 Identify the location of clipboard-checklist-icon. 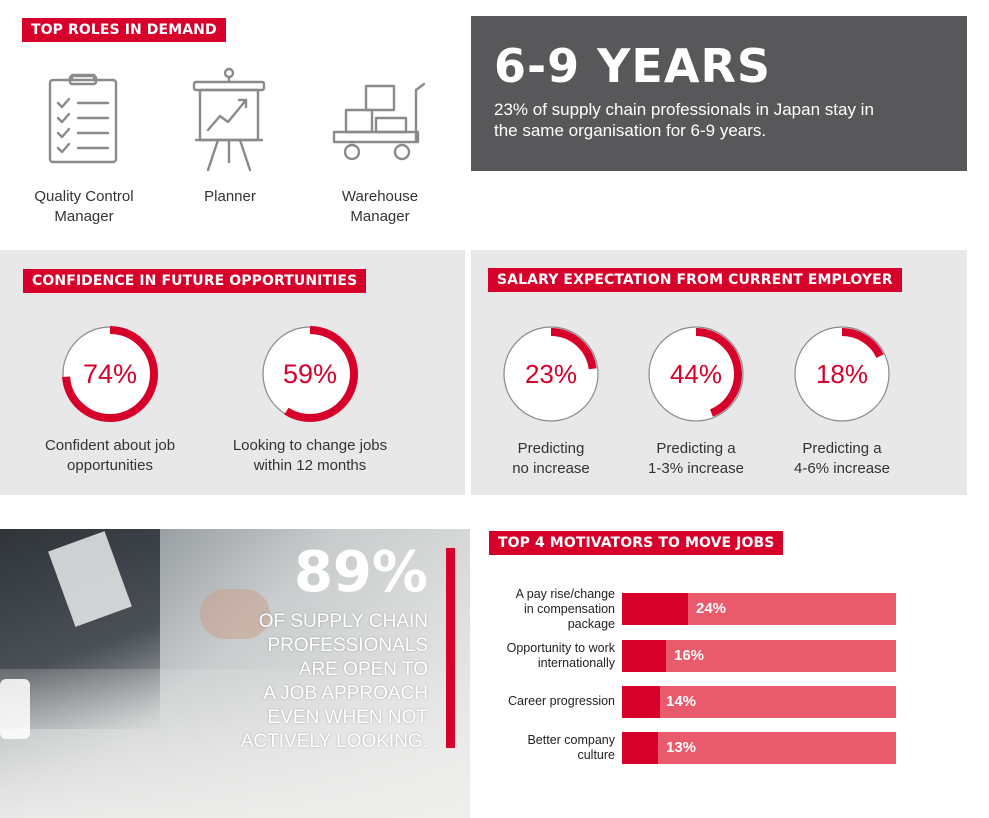
(83, 118).